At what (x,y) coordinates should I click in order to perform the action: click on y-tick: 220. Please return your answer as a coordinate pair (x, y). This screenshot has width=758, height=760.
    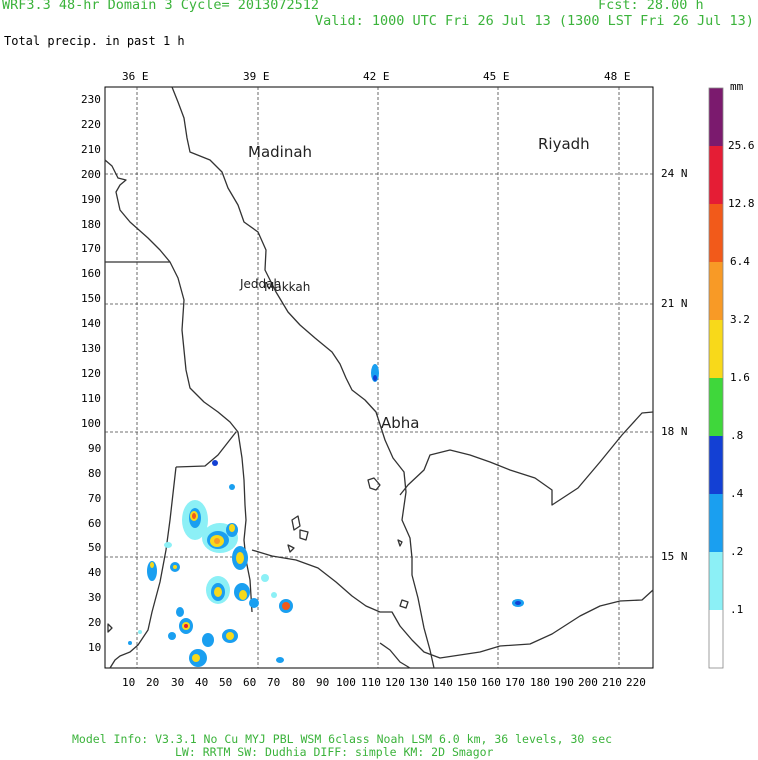
    Looking at the image, I should click on (91, 124).